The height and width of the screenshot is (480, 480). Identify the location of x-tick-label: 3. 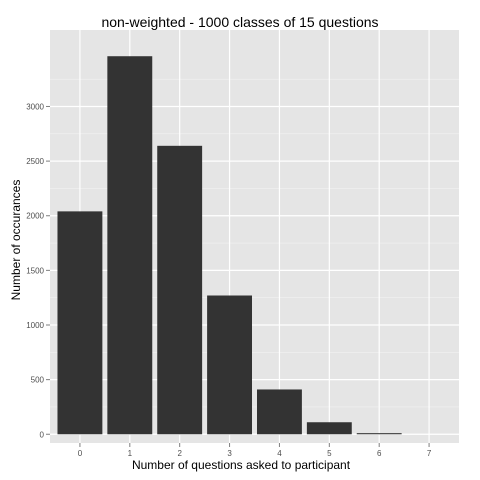
(229, 453).